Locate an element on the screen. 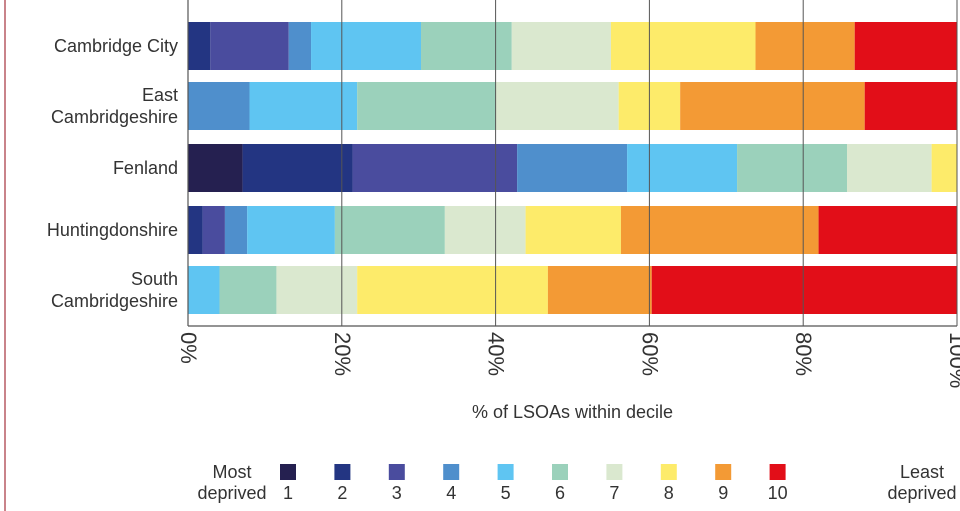 This screenshot has width=960, height=511. x-tick-label: 60% is located at coordinates (649, 354).